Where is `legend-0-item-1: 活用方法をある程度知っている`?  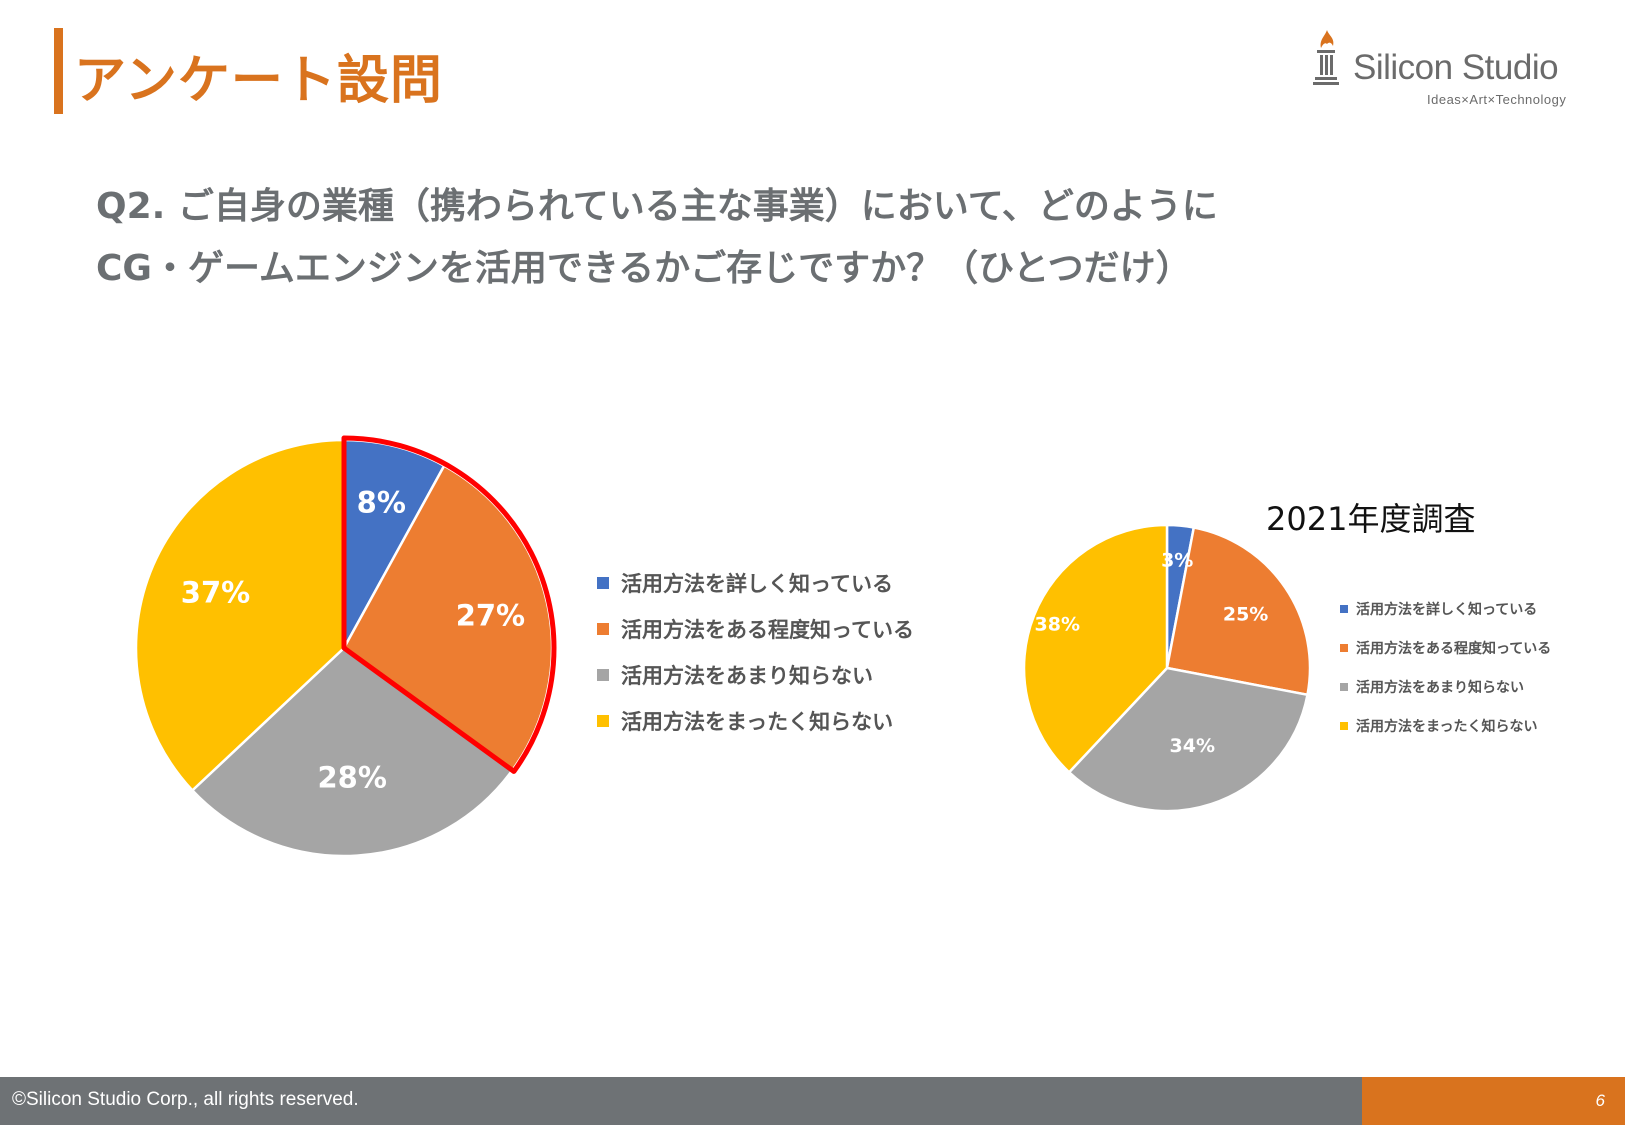
legend-0-item-1: 活用方法をある程度知っている is located at coordinates (755, 629).